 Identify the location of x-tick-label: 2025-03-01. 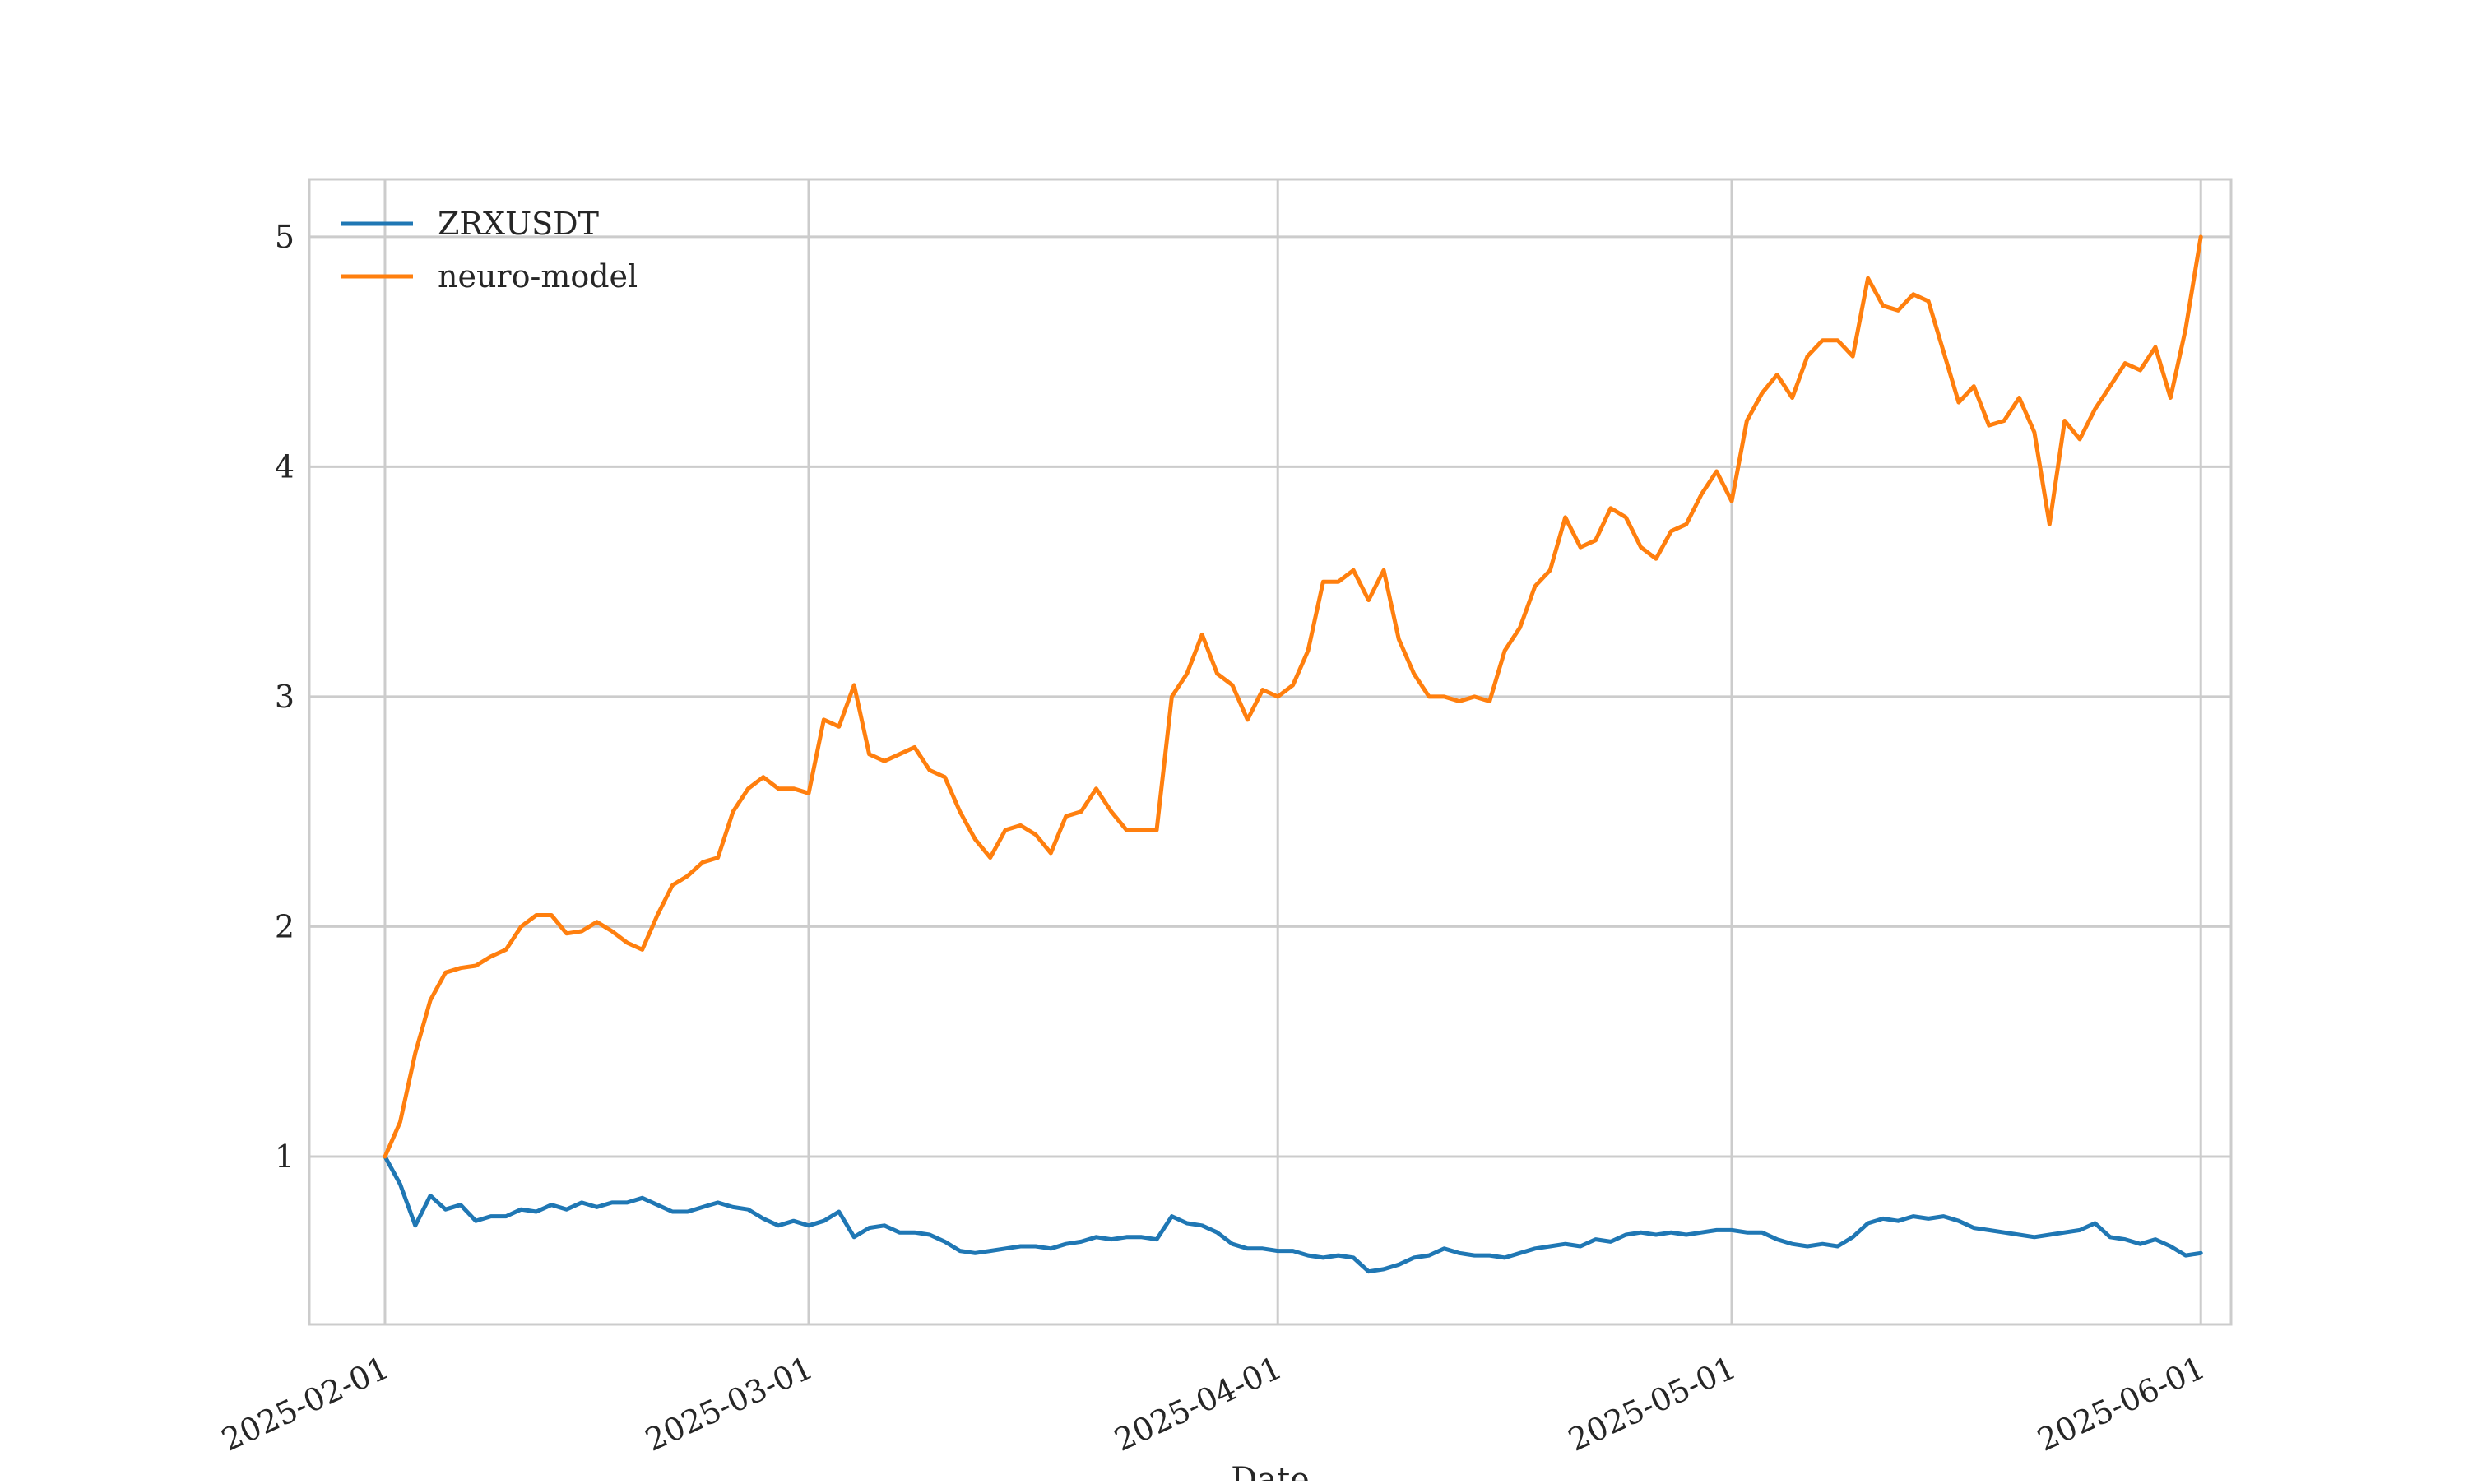
(729, 1403).